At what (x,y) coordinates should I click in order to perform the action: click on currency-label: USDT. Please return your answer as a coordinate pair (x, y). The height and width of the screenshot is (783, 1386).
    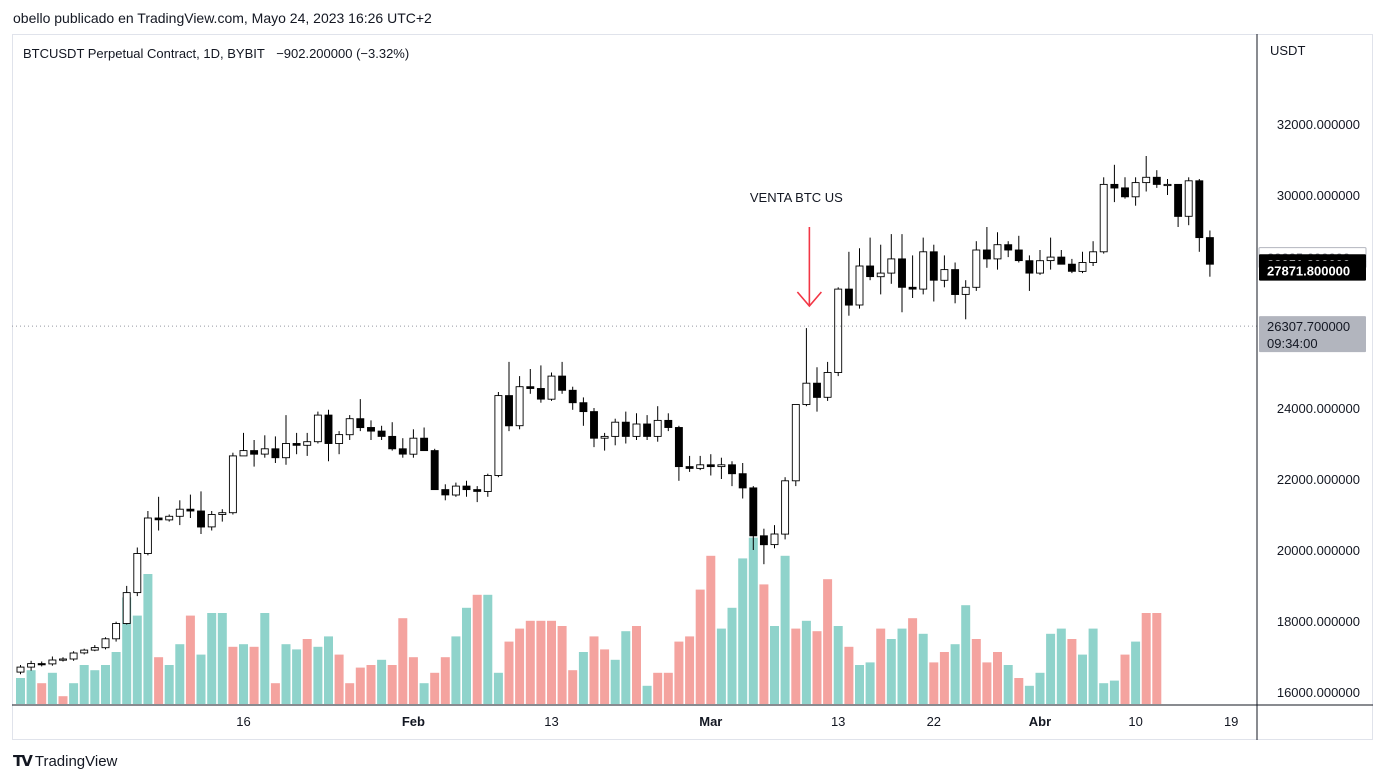
    Looking at the image, I should click on (1288, 50).